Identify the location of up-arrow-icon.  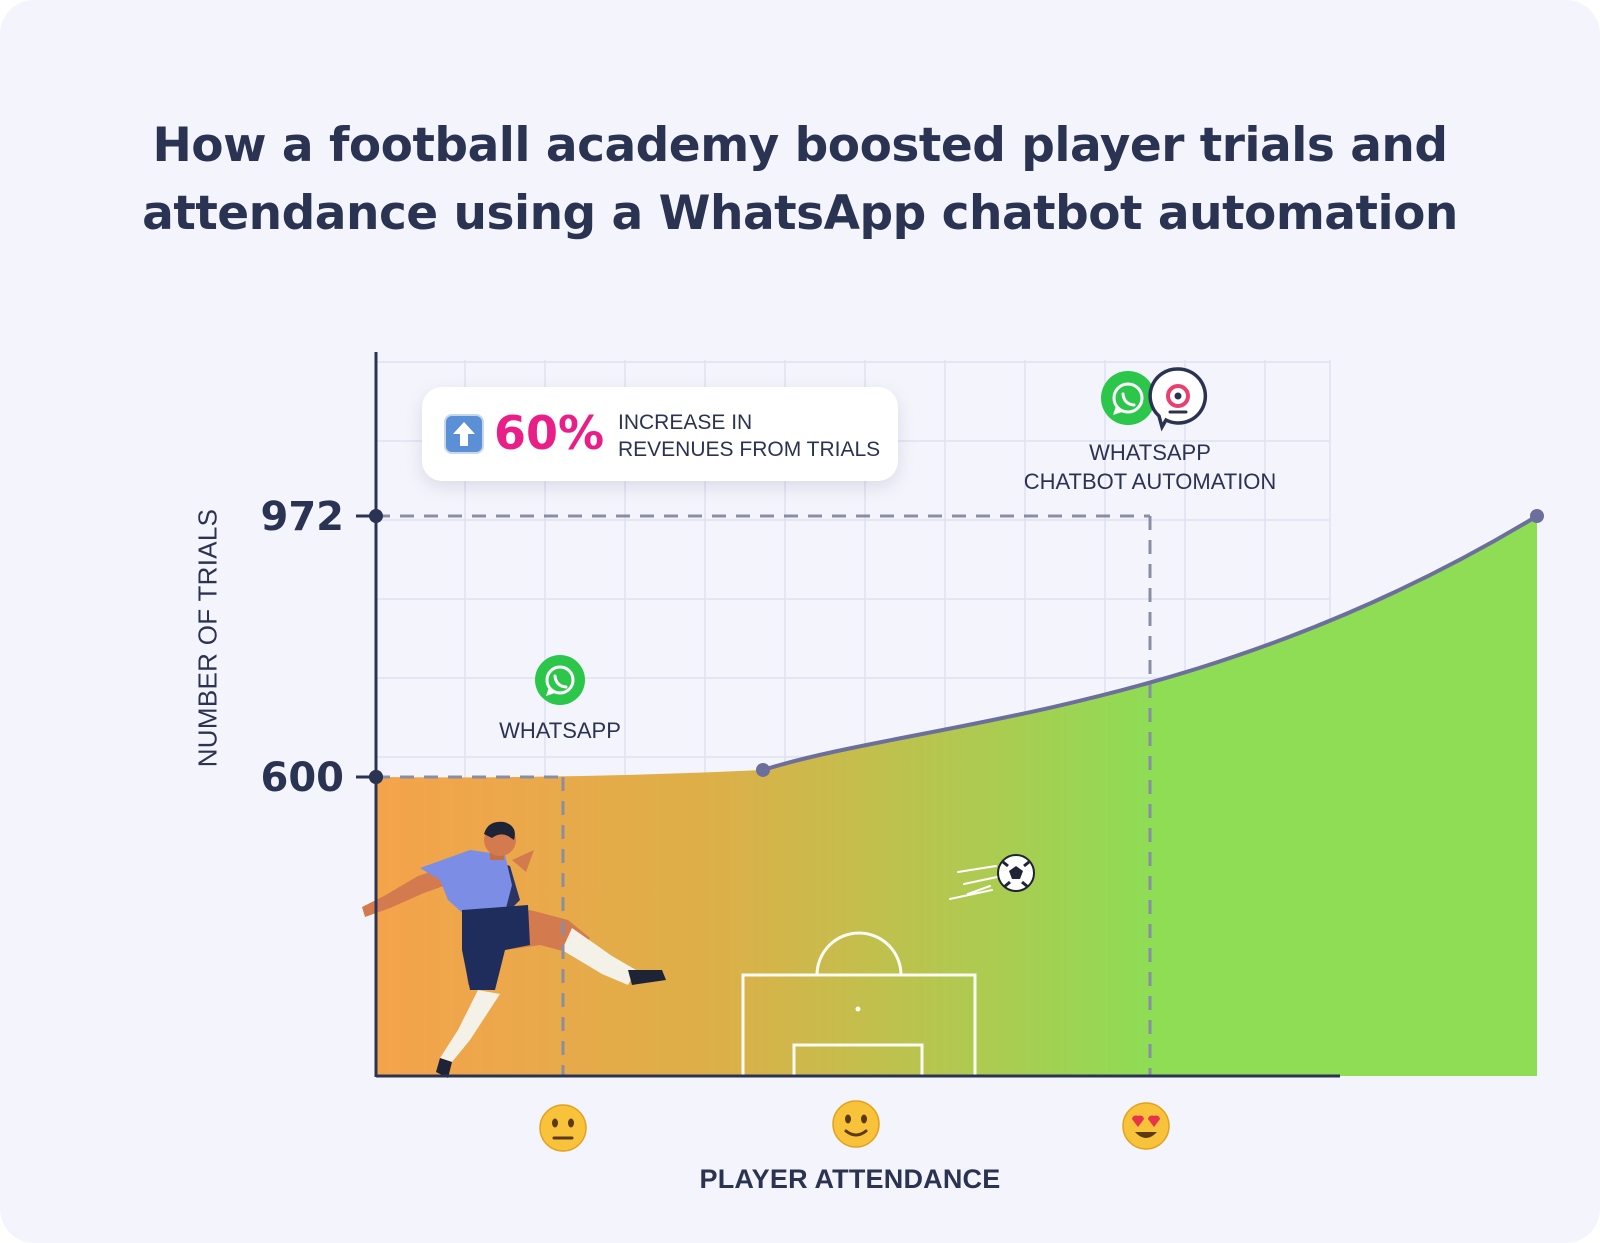
(464, 434).